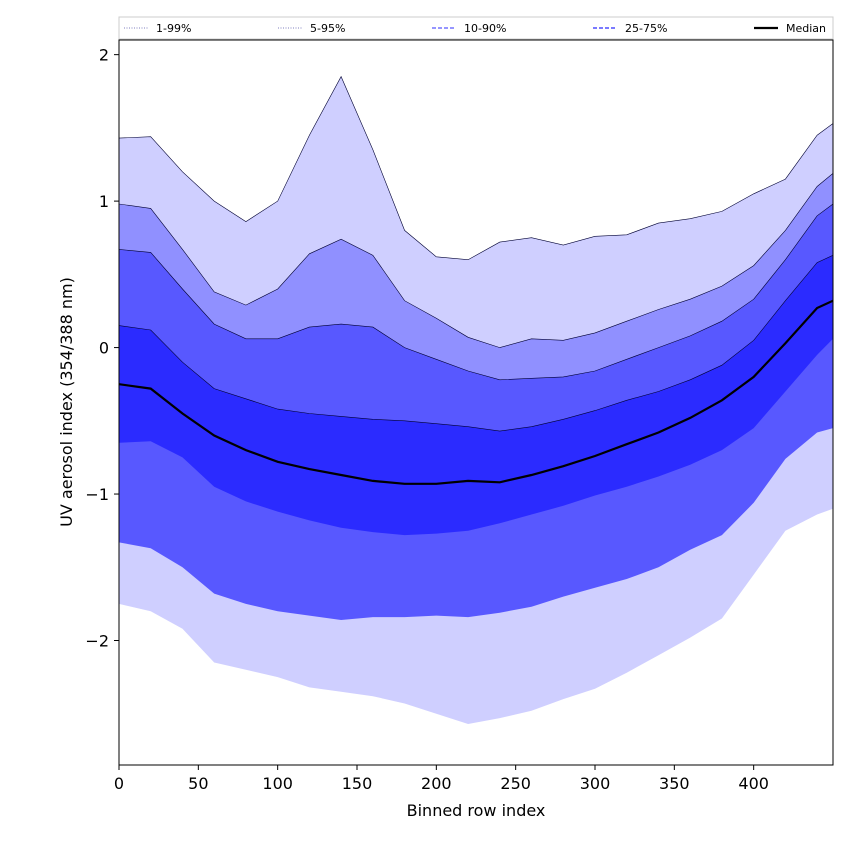  Describe the element at coordinates (515, 783) in the screenshot. I see `x-tick-label: 250` at that location.